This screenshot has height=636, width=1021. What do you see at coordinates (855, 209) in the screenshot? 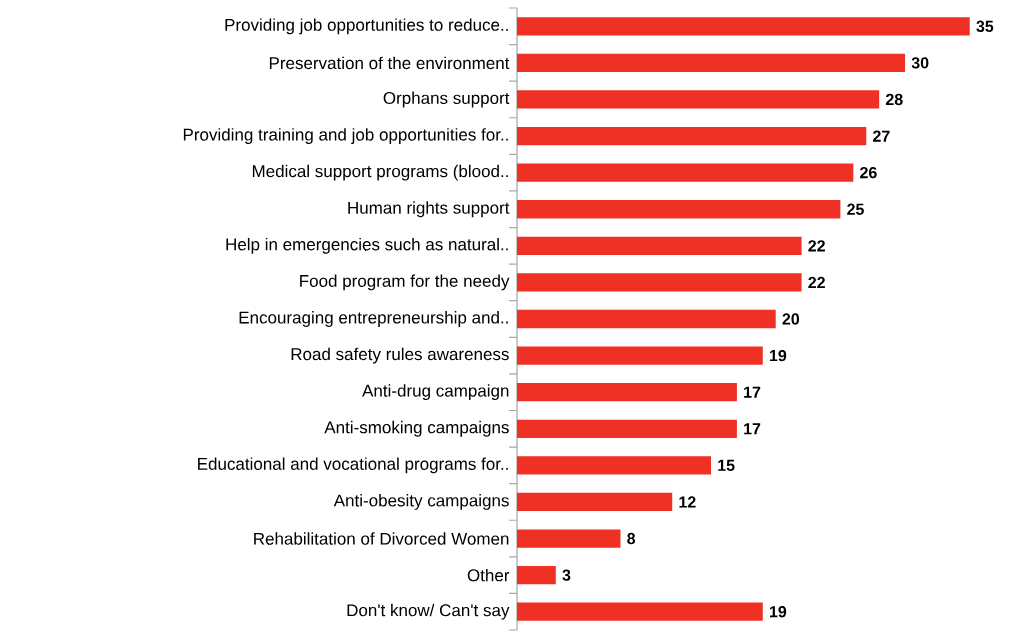
I see `data-label: 25` at bounding box center [855, 209].